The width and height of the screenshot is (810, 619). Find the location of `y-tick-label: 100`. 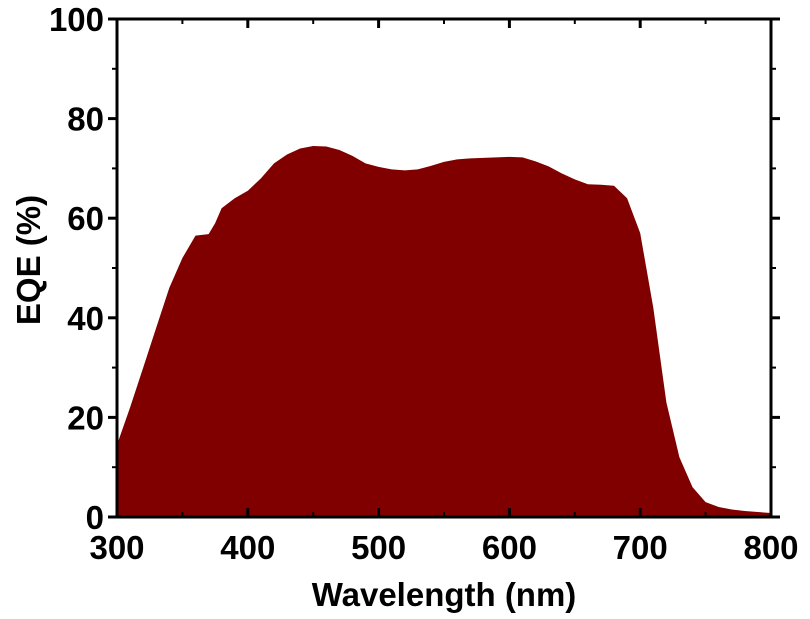

y-tick-label: 100 is located at coordinates (76, 19).